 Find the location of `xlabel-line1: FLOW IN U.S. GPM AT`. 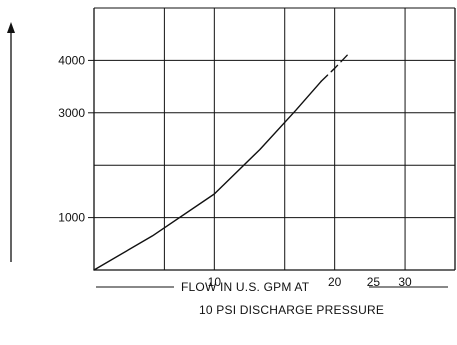

xlabel-line1: FLOW IN U.S. GPM AT is located at coordinates (245, 287).